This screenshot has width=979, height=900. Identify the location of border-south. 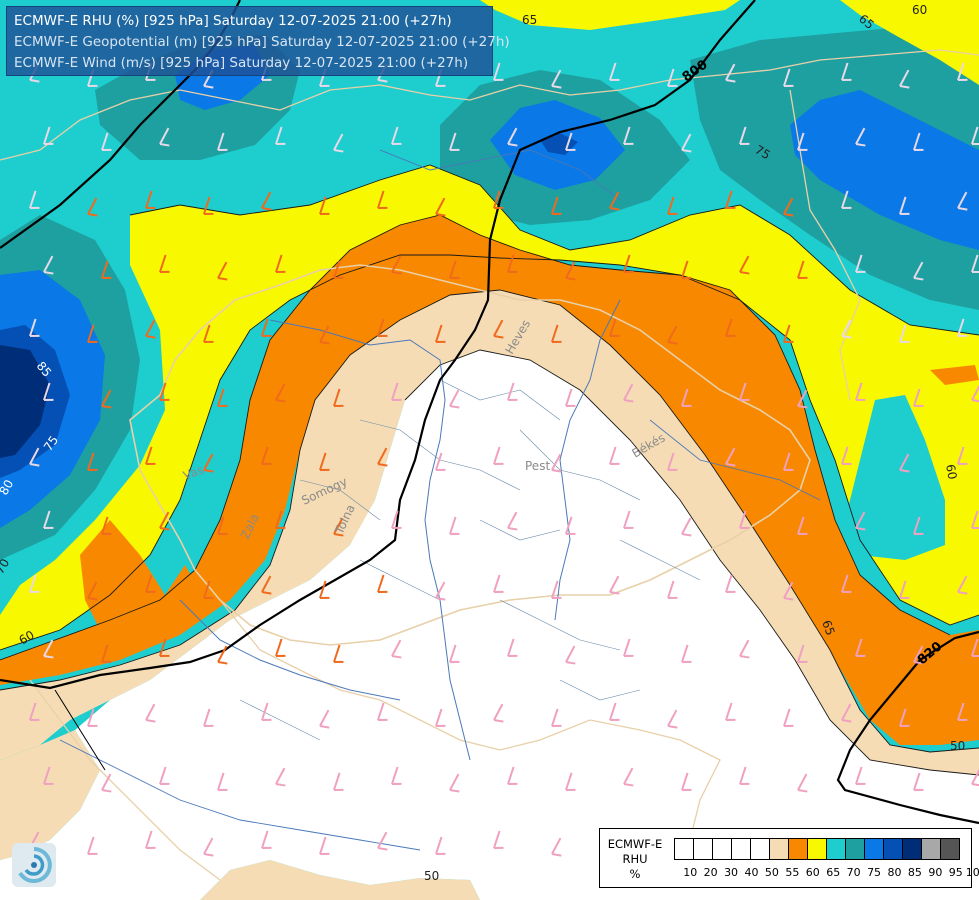
(470, 730).